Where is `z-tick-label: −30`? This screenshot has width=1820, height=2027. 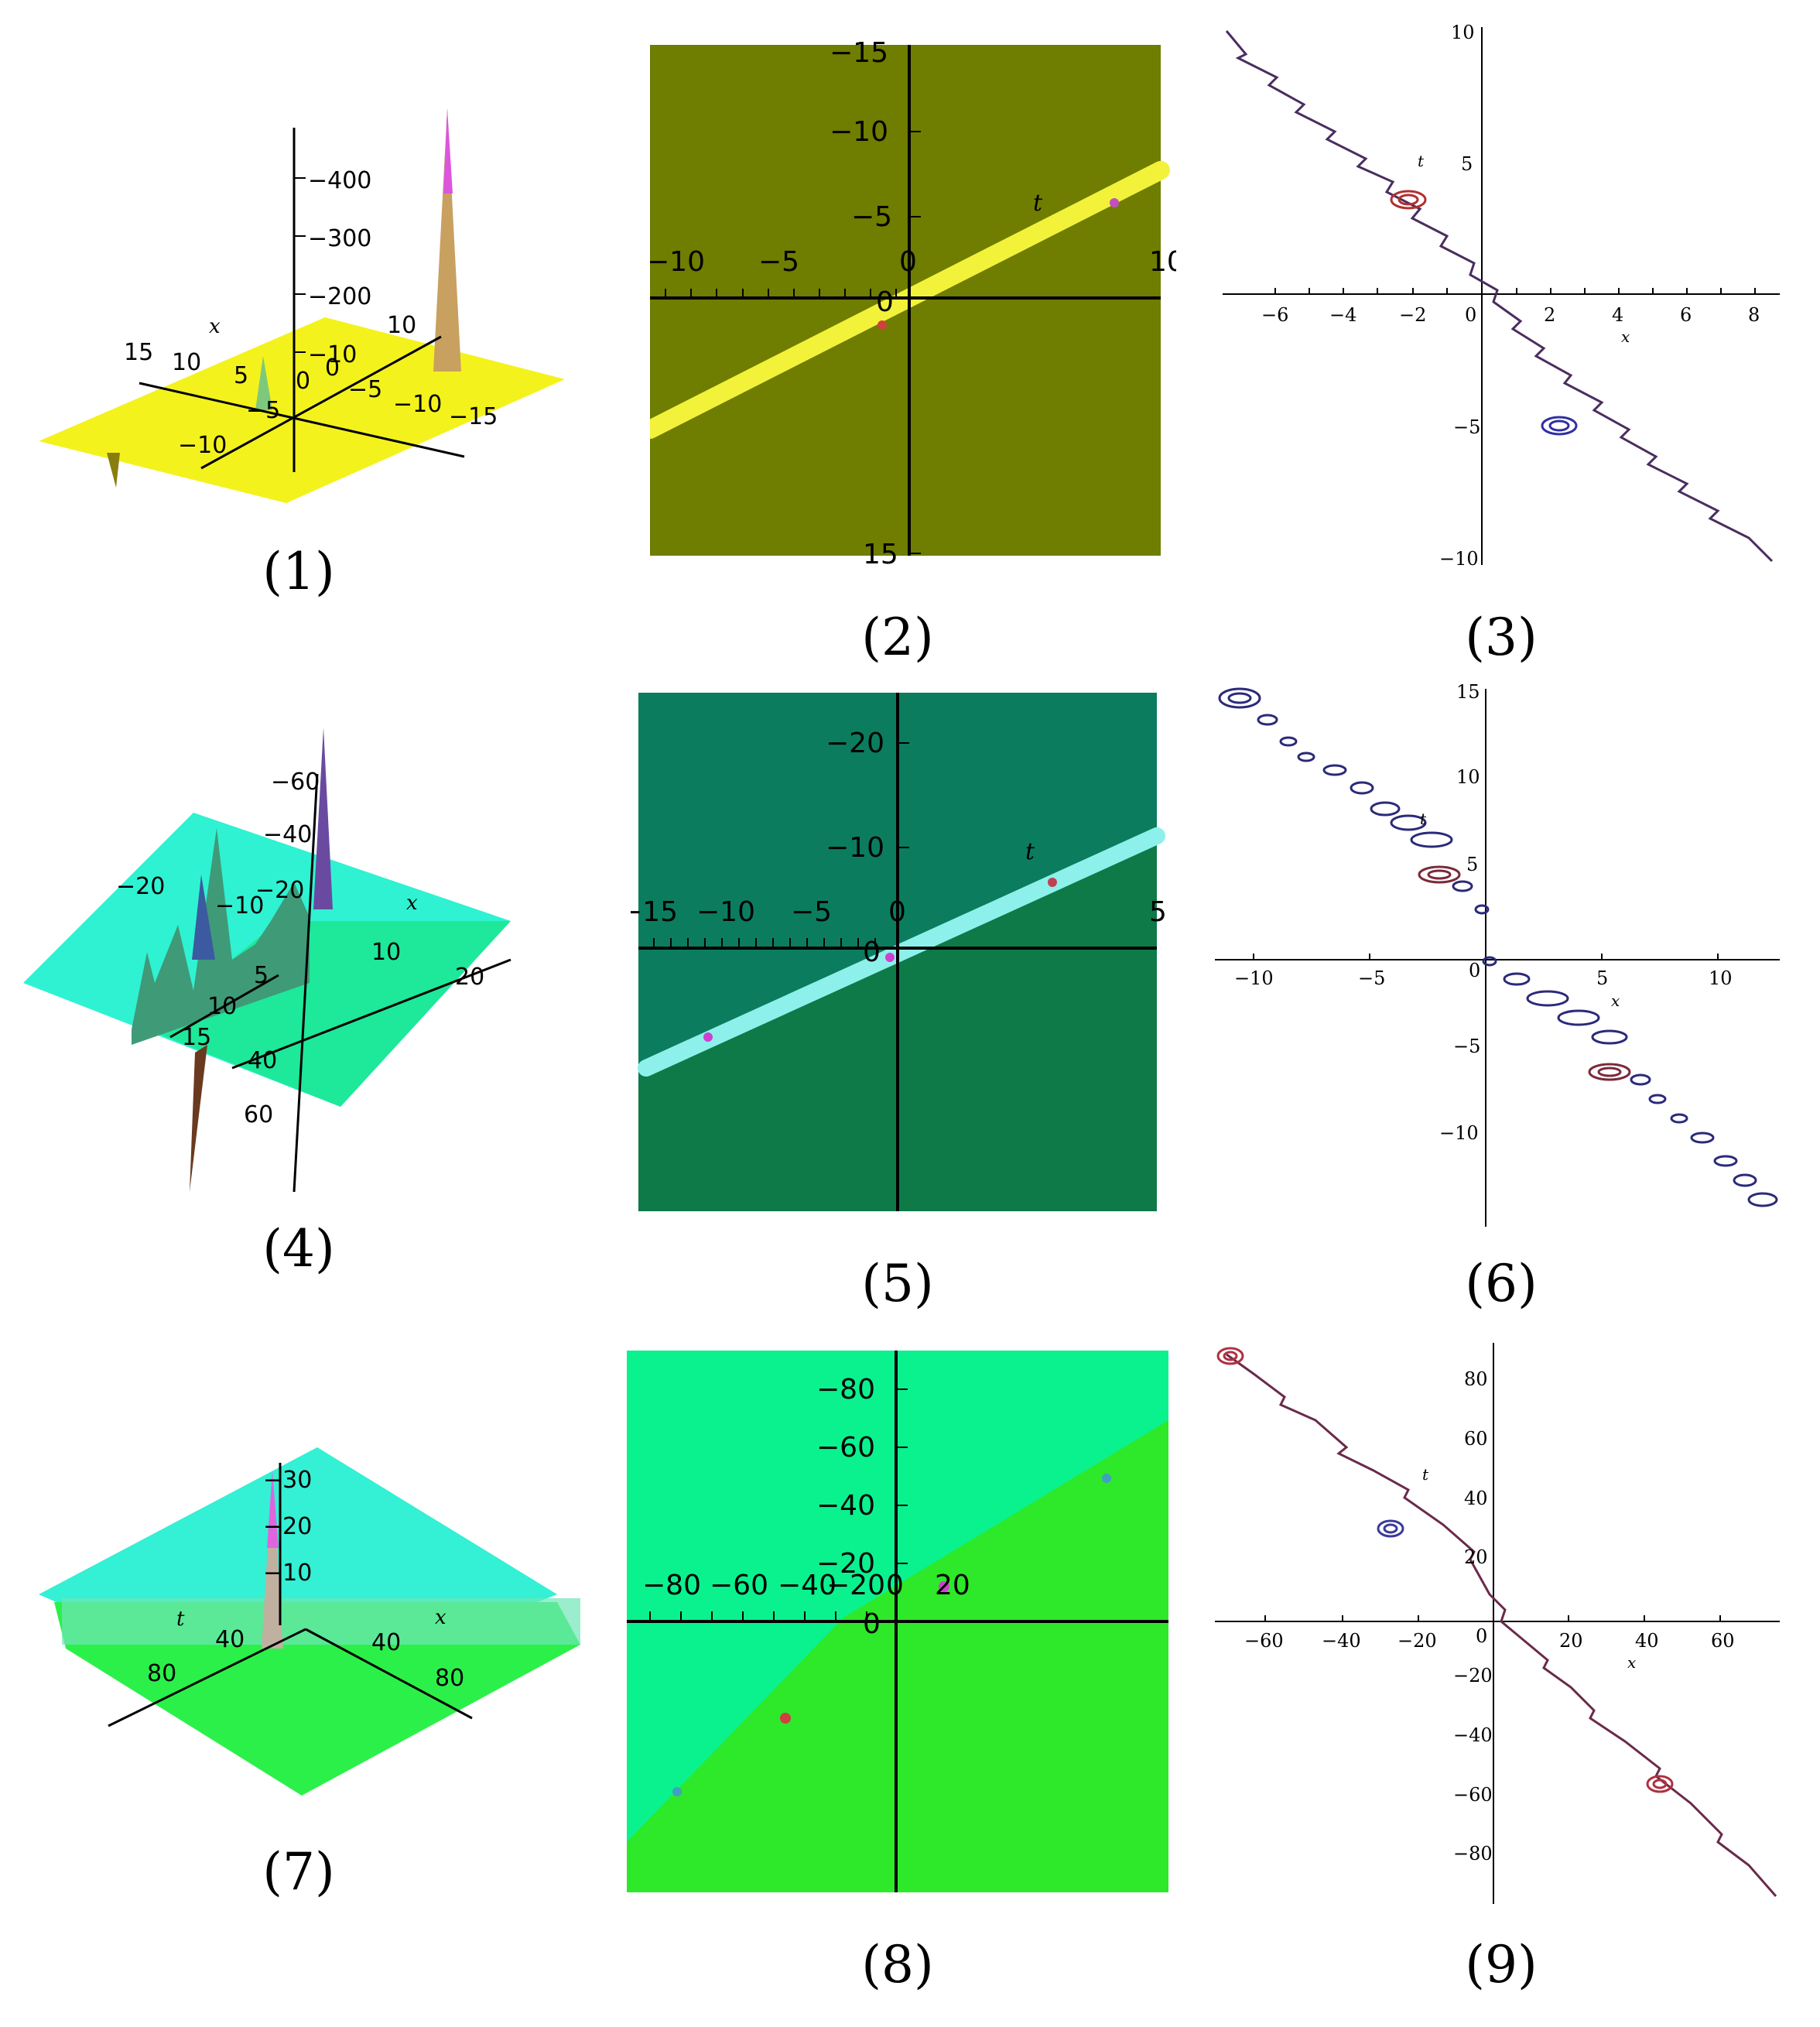 z-tick-label: −30 is located at coordinates (287, 1480).